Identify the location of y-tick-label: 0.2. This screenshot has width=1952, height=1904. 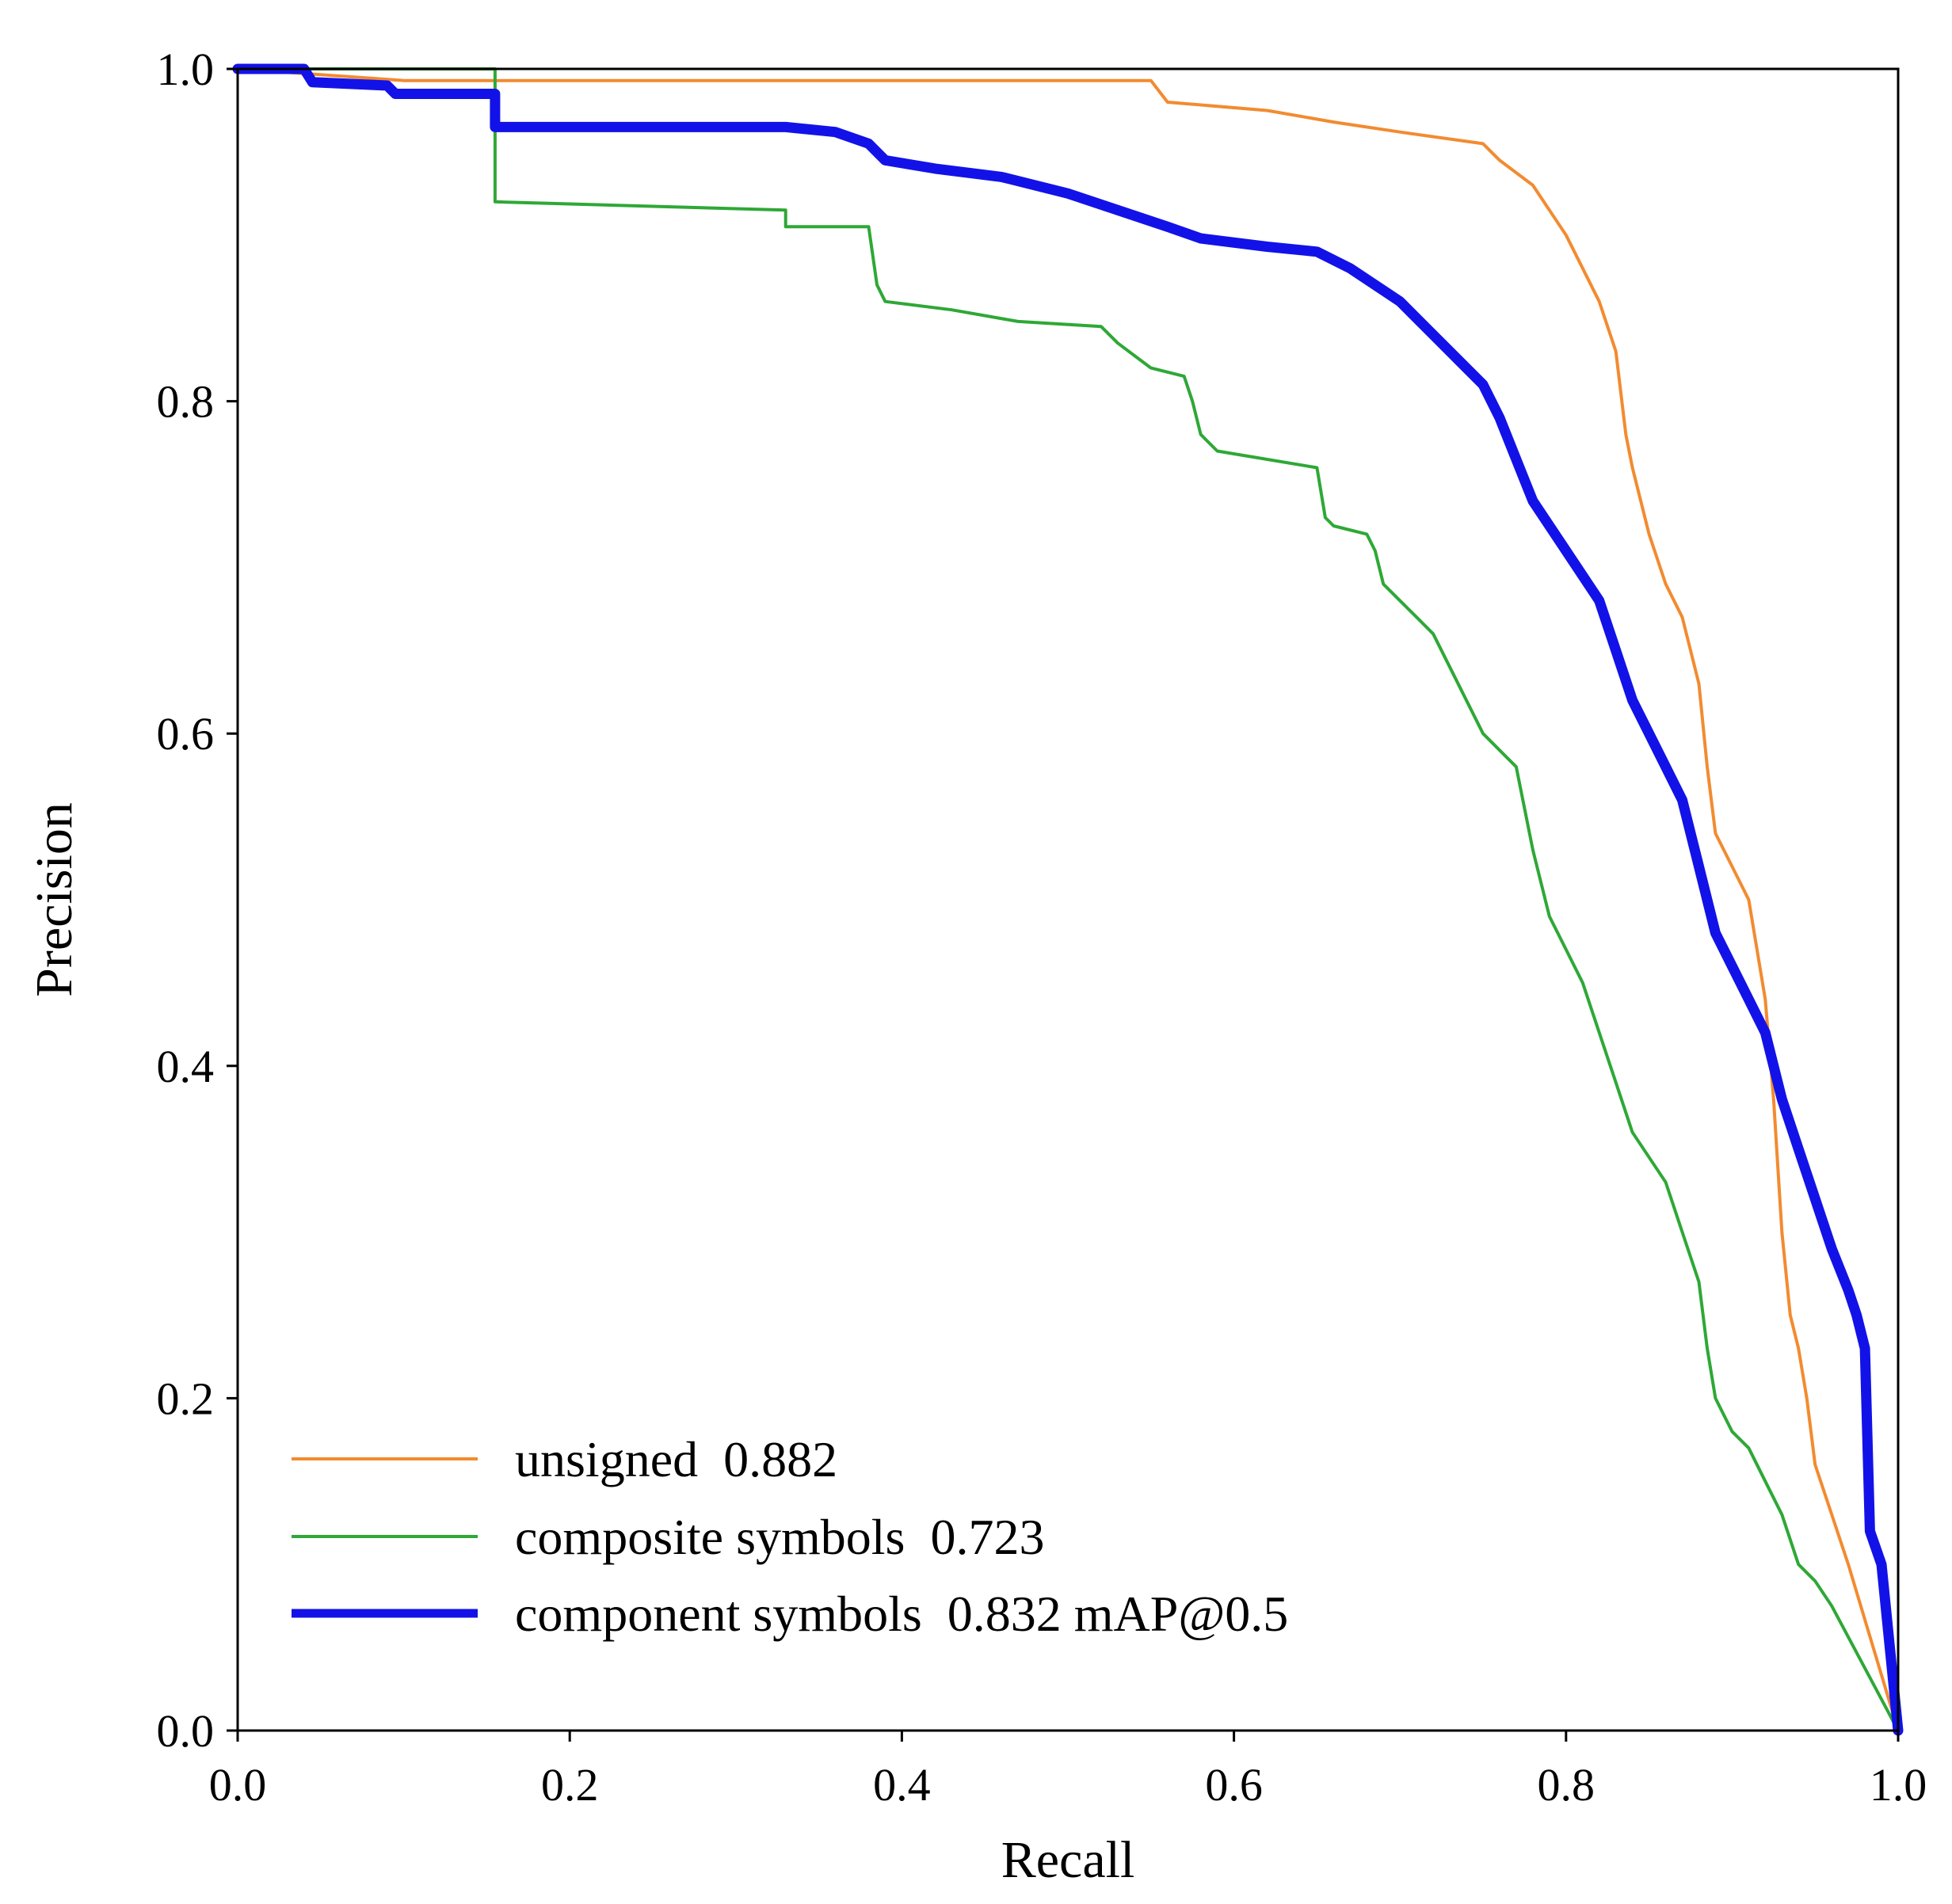
(186, 1398).